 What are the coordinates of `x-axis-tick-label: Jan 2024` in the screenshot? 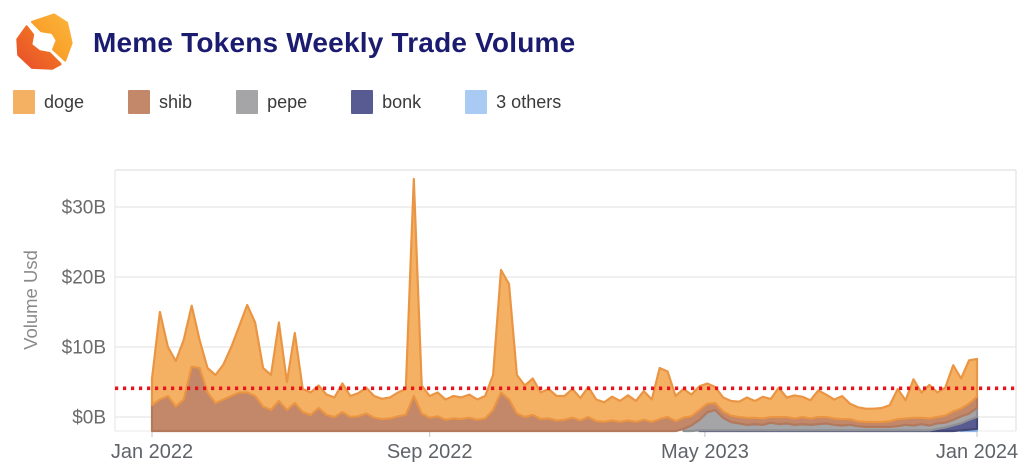 It's located at (977, 452).